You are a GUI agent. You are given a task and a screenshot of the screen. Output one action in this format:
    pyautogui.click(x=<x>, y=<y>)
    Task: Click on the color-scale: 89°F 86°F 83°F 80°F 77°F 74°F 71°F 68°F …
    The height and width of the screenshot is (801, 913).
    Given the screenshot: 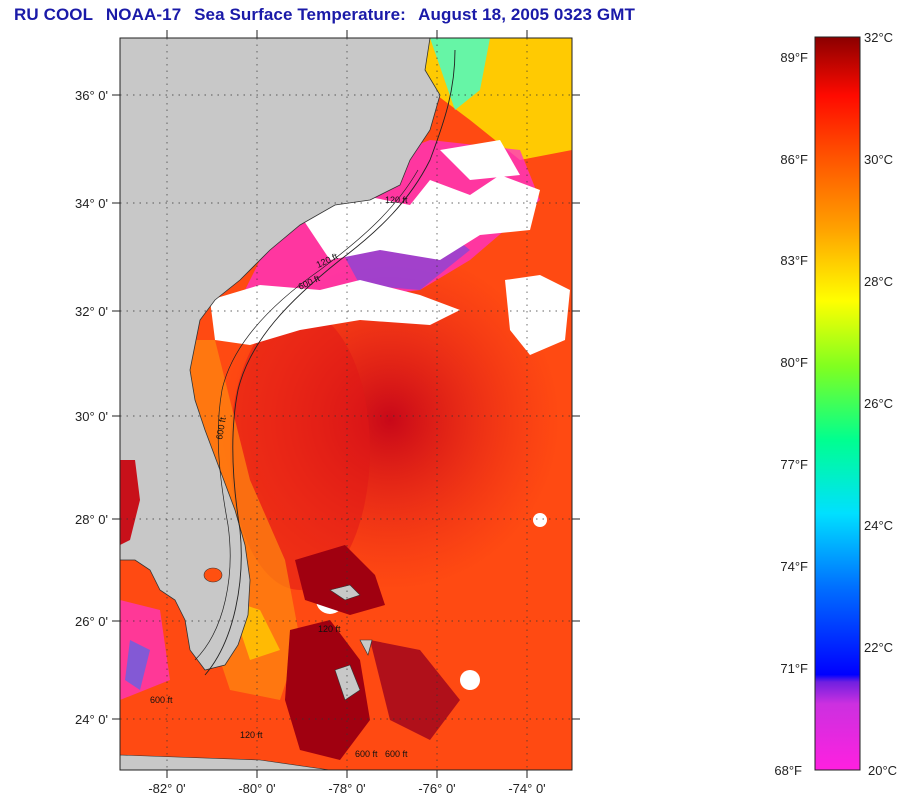 What is the action you would take?
    pyautogui.click(x=835, y=404)
    